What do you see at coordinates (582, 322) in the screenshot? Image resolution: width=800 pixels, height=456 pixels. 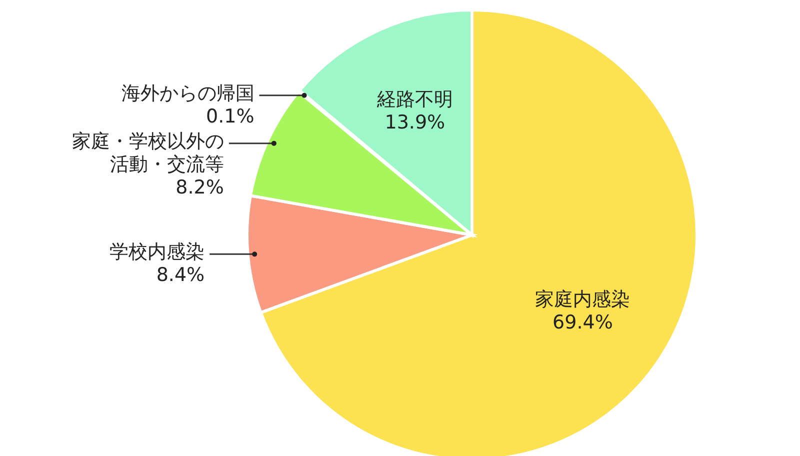 I see `data-label: 69.4%` at bounding box center [582, 322].